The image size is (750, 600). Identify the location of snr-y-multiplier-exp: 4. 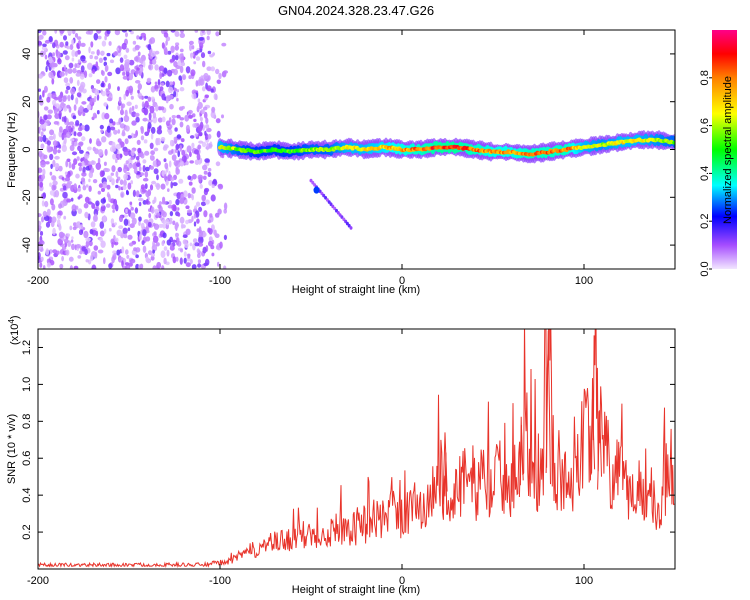
(11, 321).